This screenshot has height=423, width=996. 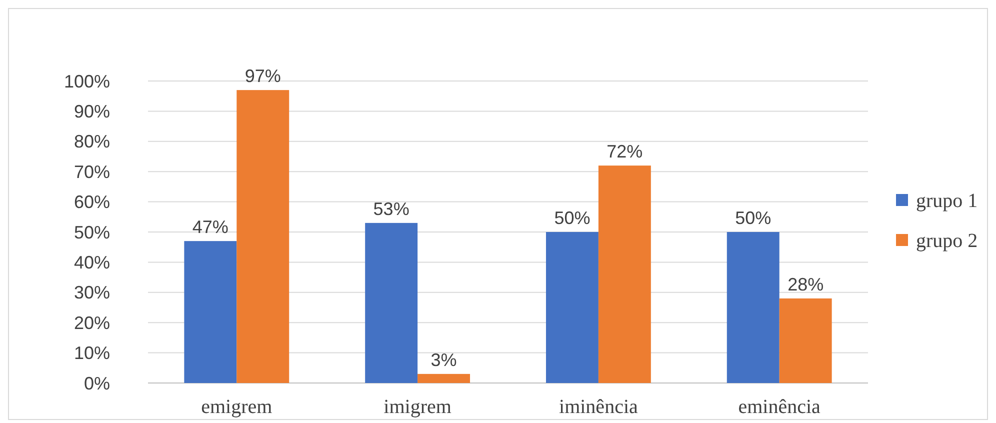 I want to click on x-tick-label: eminência, so click(x=779, y=407).